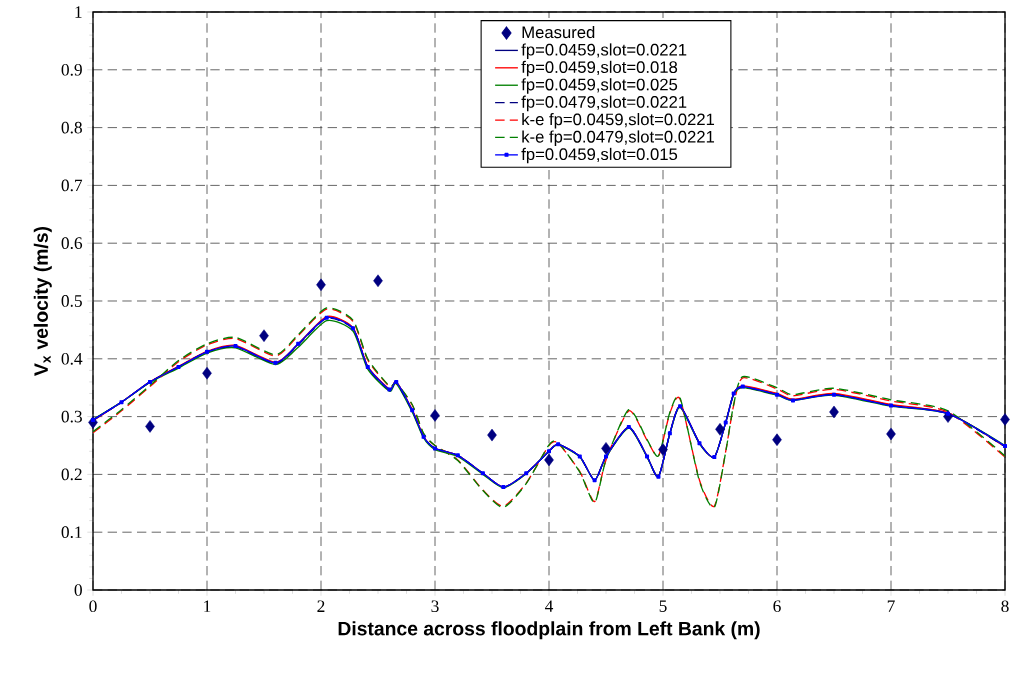 The height and width of the screenshot is (678, 1012). What do you see at coordinates (71, 69) in the screenshot?
I see `y-tick-label: 0.9` at bounding box center [71, 69].